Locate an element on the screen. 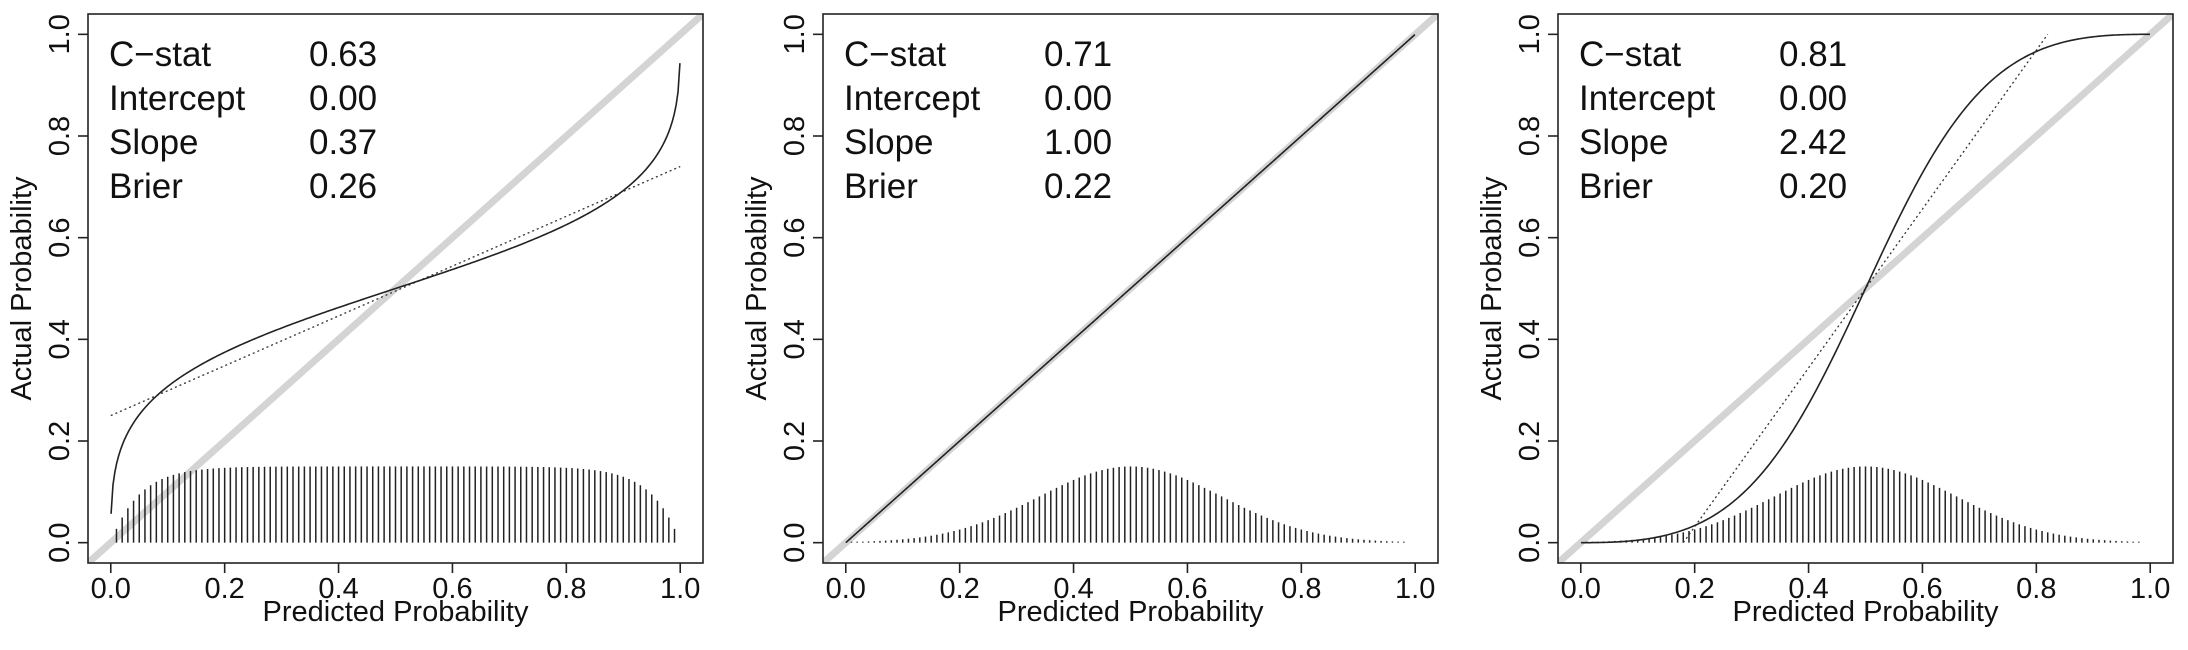 The image size is (2188, 650). stat-value: 1.00 is located at coordinates (1078, 142).